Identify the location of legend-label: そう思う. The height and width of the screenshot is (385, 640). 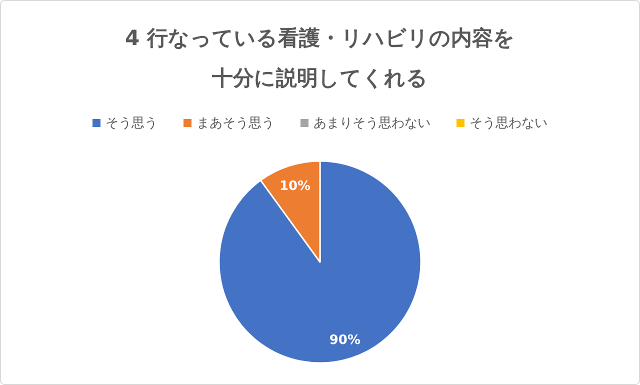
(132, 123).